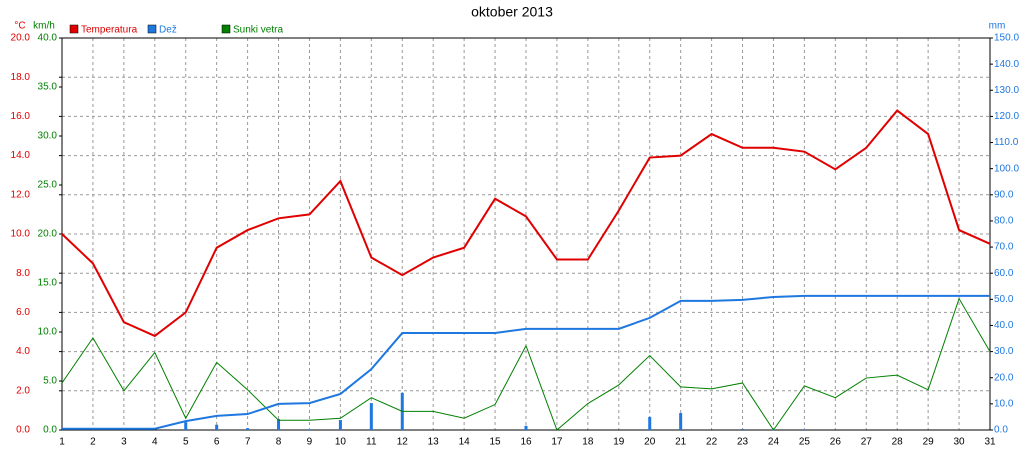 The width and height of the screenshot is (1024, 454). I want to click on legend-label: Temperatura, so click(109, 30).